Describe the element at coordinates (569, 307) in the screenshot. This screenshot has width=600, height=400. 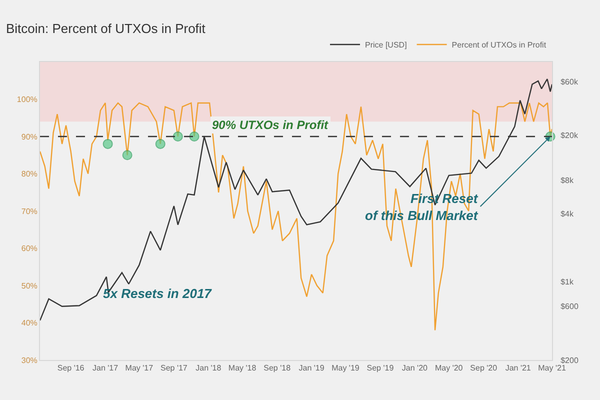
I see `y2-tick-label: $600` at that location.